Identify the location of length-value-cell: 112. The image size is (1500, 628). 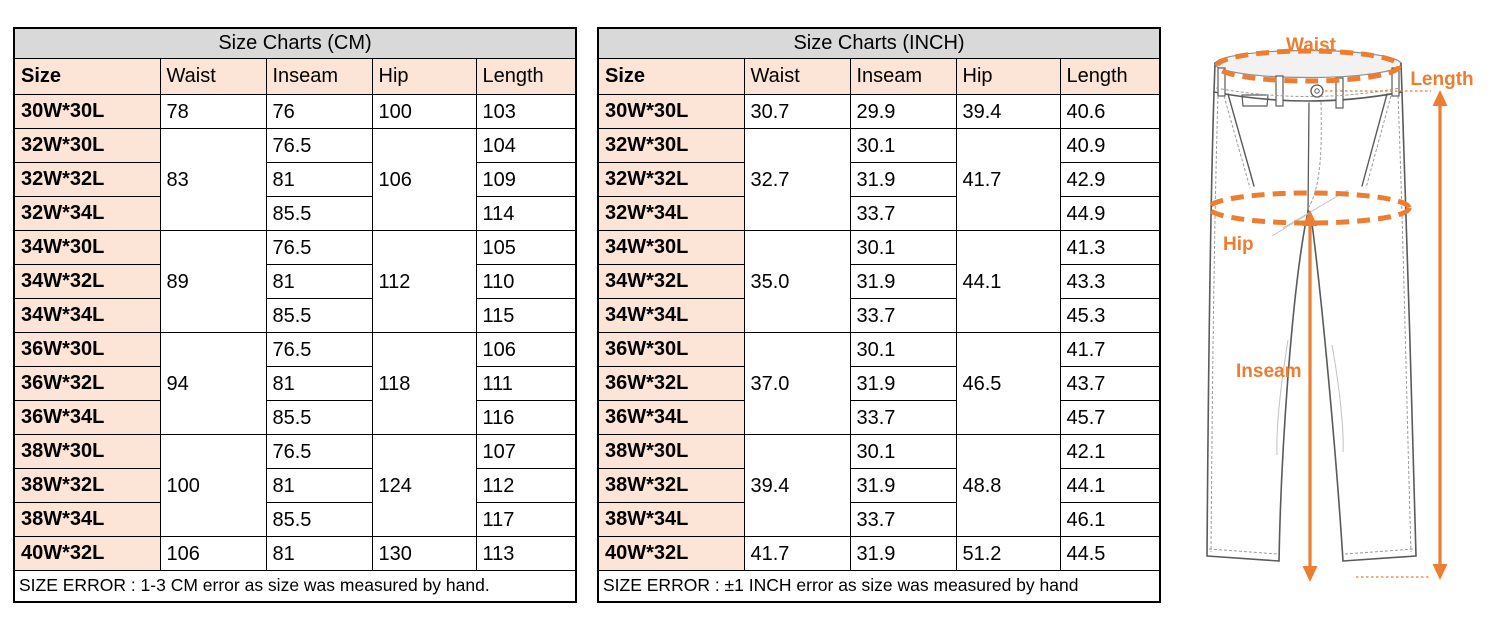
(526, 485).